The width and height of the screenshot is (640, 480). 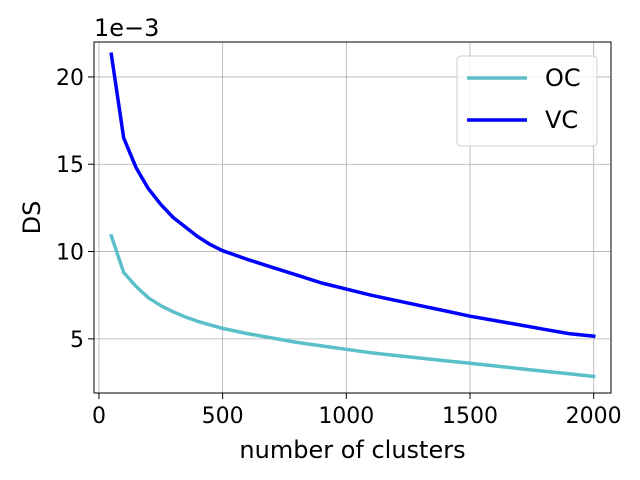 What do you see at coordinates (75, 209) in the screenshot?
I see `y-axis: 5 10 15 20` at bounding box center [75, 209].